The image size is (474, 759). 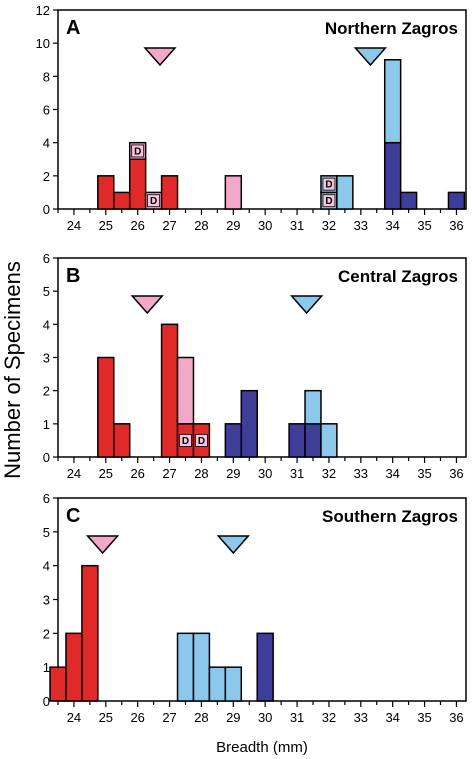 I want to click on y-axis-title: Number of Specimens, so click(x=12, y=370).